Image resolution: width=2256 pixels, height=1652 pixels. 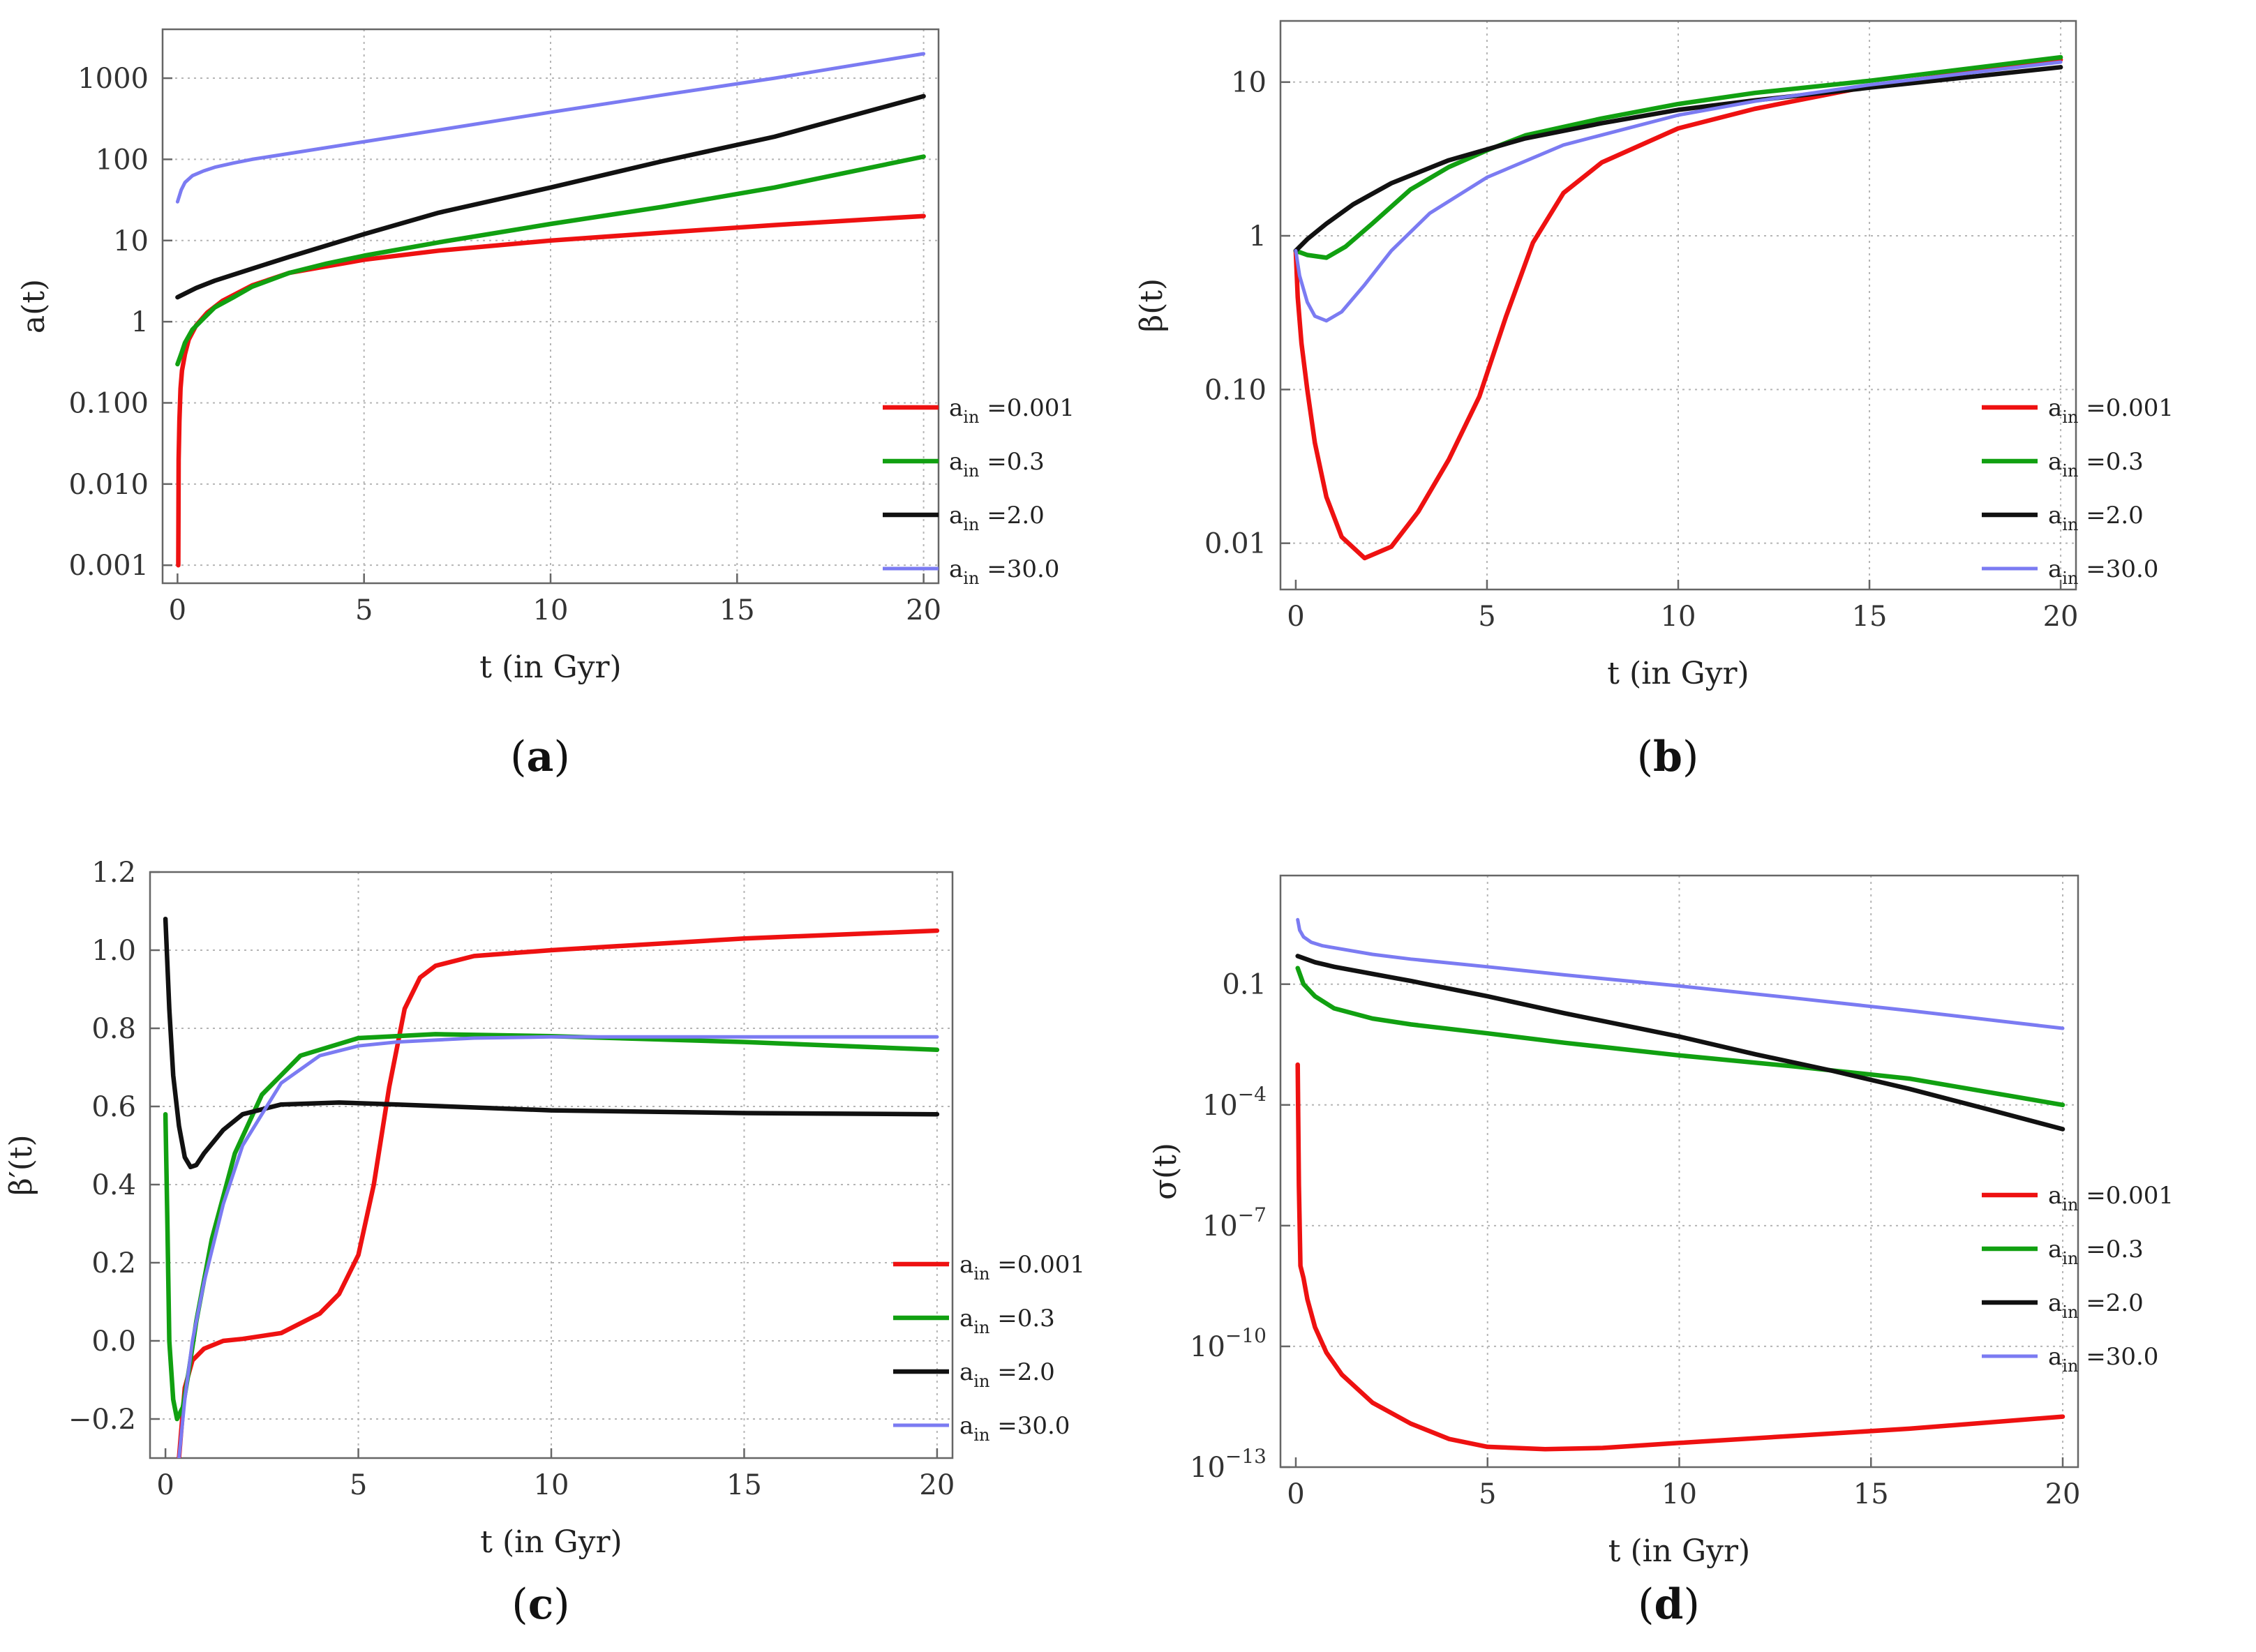 What do you see at coordinates (113, 79) in the screenshot?
I see `y-tick-label: 1000` at bounding box center [113, 79].